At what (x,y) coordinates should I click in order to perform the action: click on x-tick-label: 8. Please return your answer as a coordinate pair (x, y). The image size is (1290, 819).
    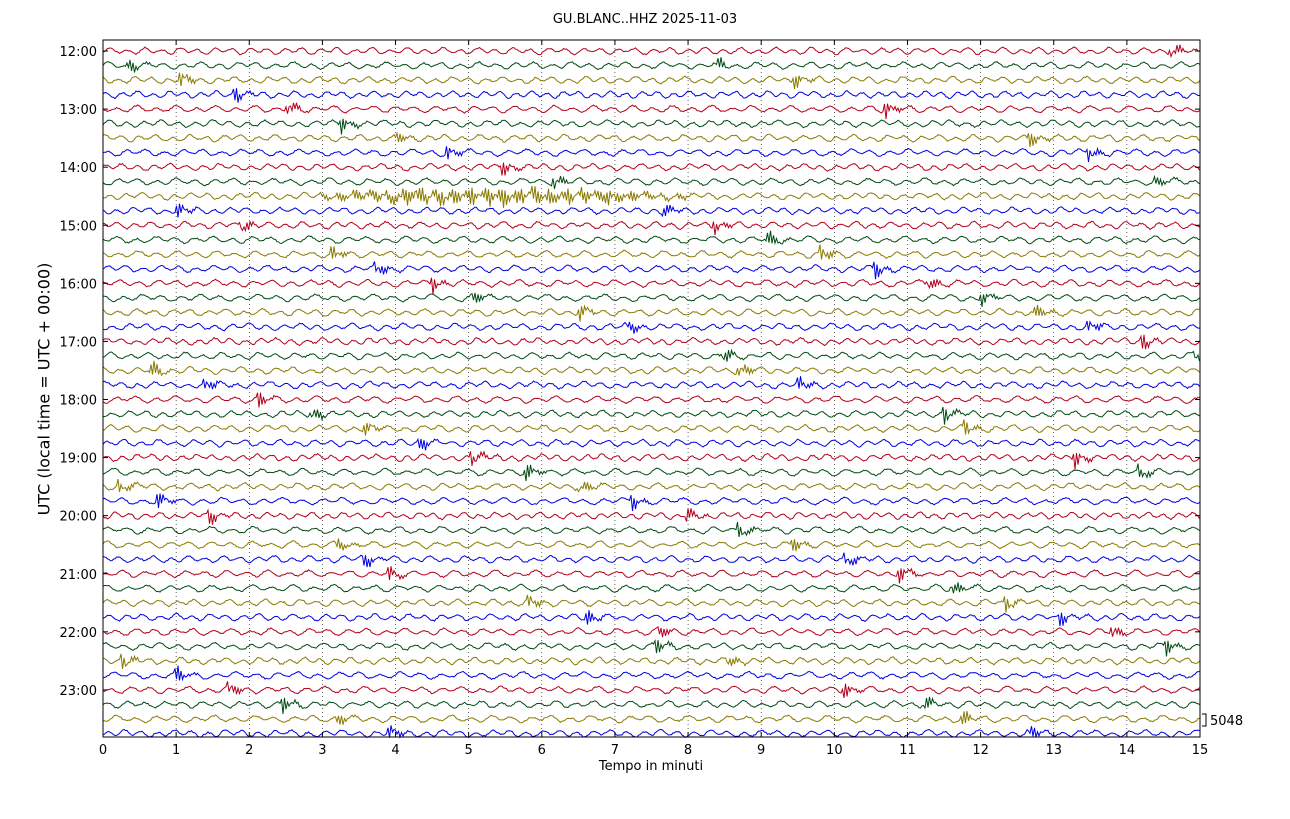
    Looking at the image, I should click on (688, 750).